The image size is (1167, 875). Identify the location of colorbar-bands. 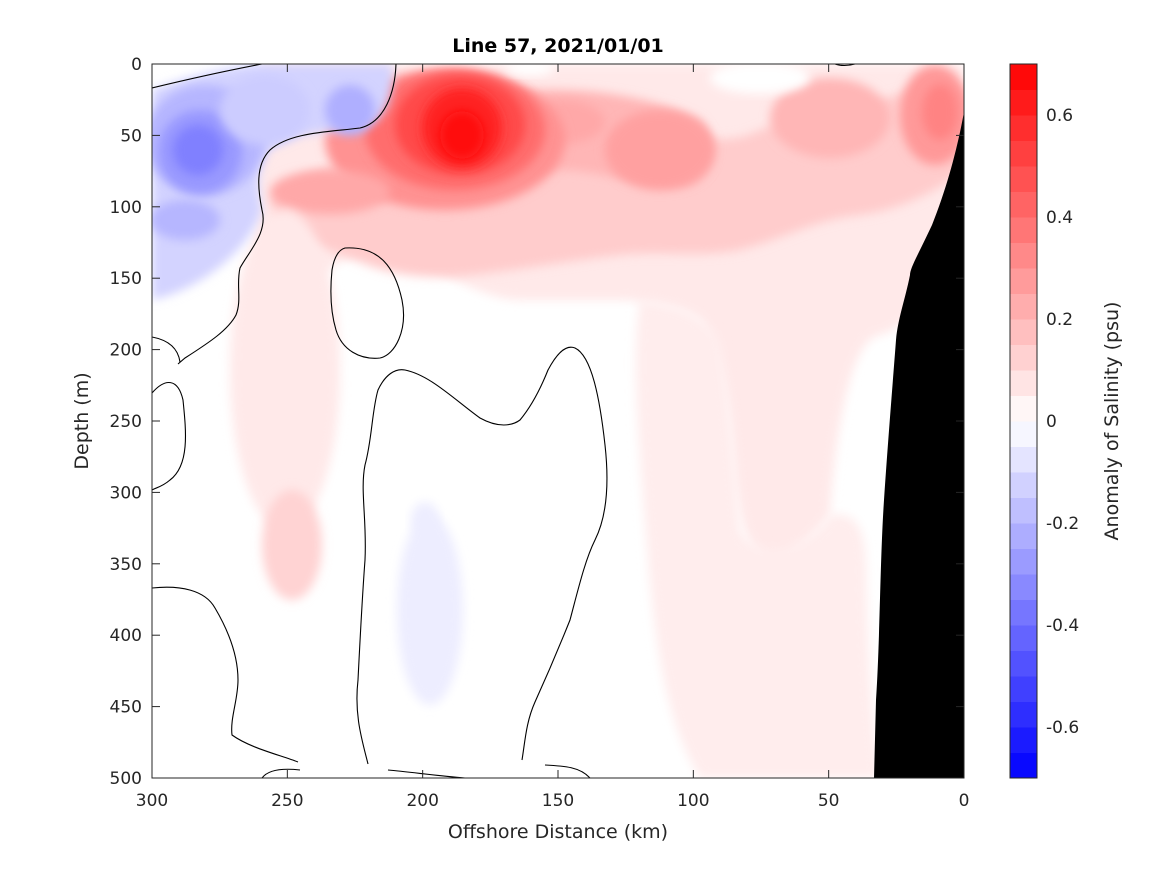
(1023, 421).